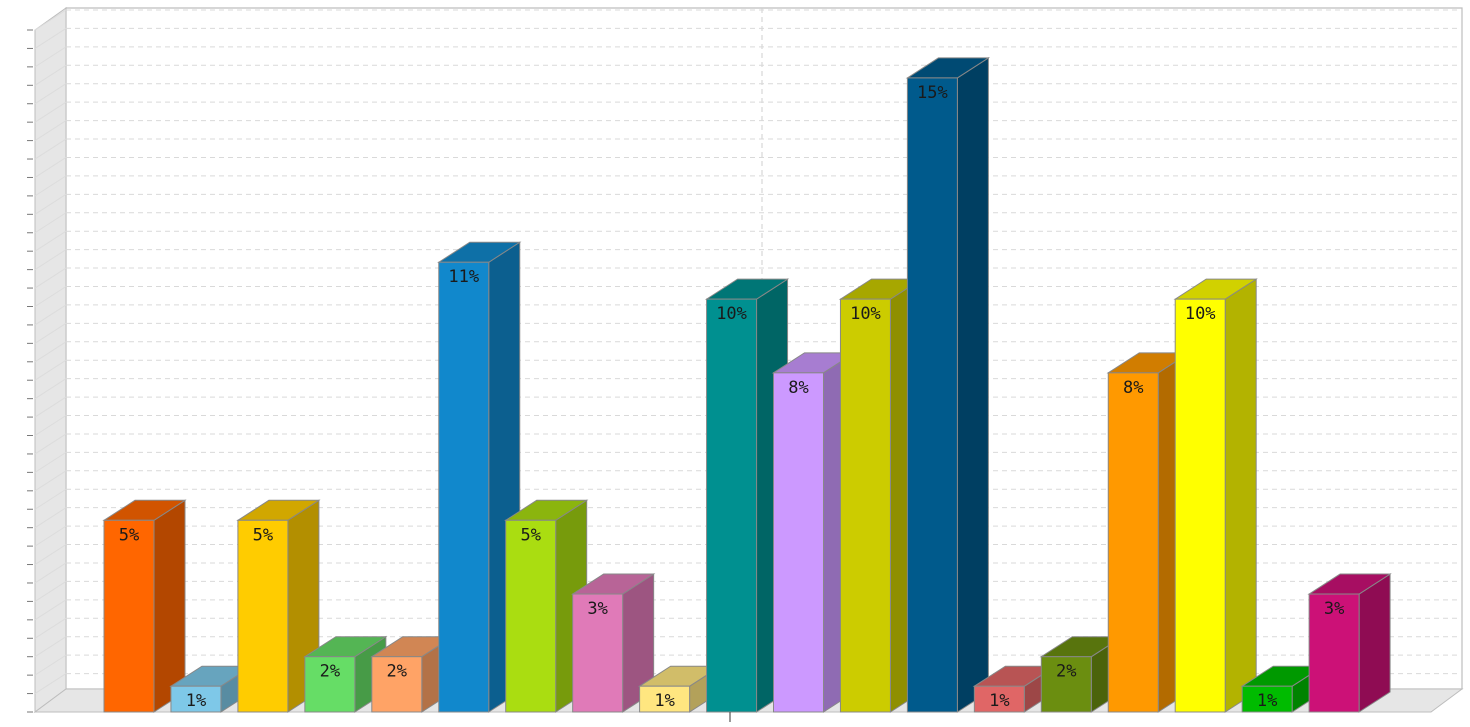 The width and height of the screenshot is (1470, 727). Describe the element at coordinates (932, 93) in the screenshot. I see `data-label: 15%` at that location.